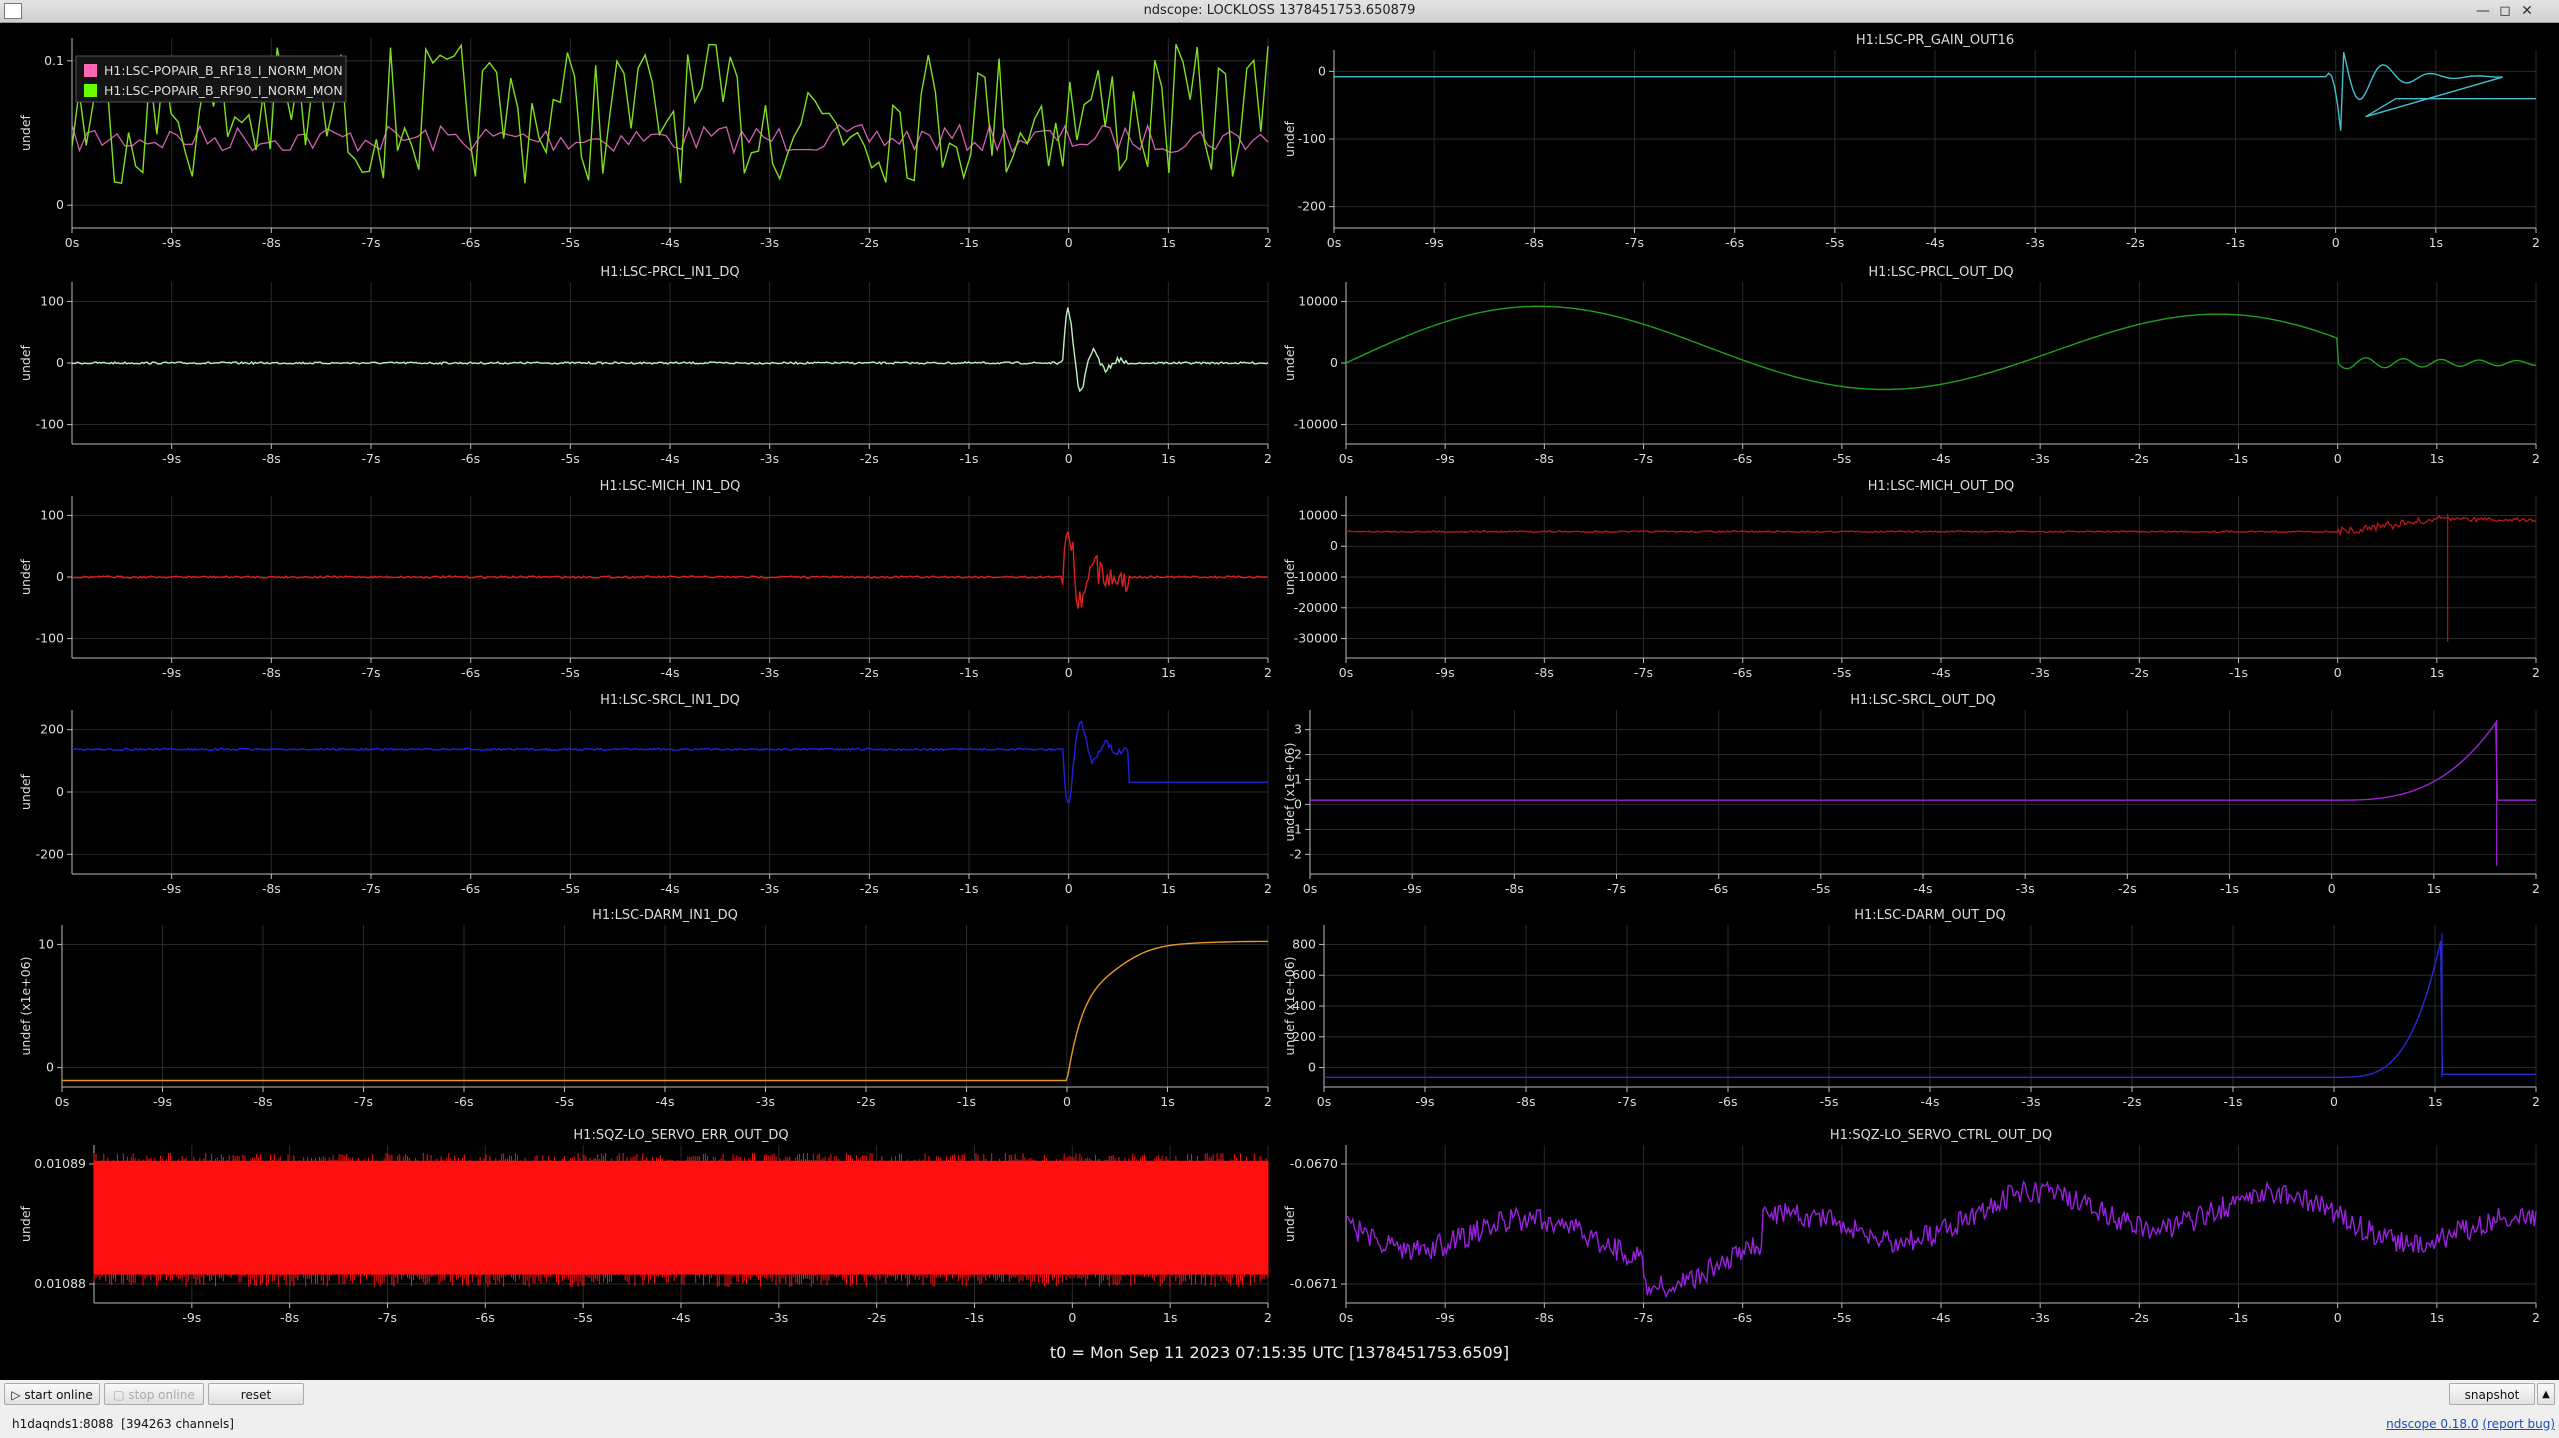 The height and width of the screenshot is (1438, 2559). Describe the element at coordinates (90, 90) in the screenshot. I see `legend-swatch` at that location.